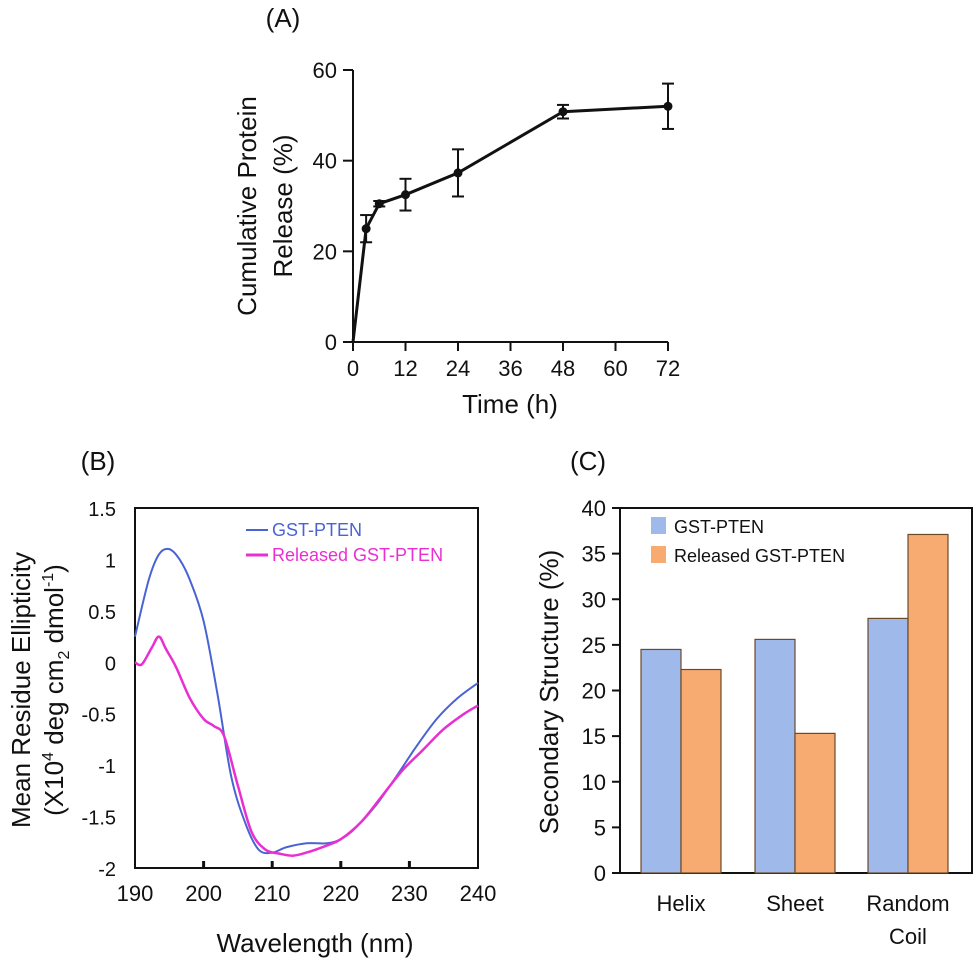 The width and height of the screenshot is (980, 964). Describe the element at coordinates (21, 690) in the screenshot. I see `panel-b-y-title-line1: Mean Residue Ellipticity` at that location.